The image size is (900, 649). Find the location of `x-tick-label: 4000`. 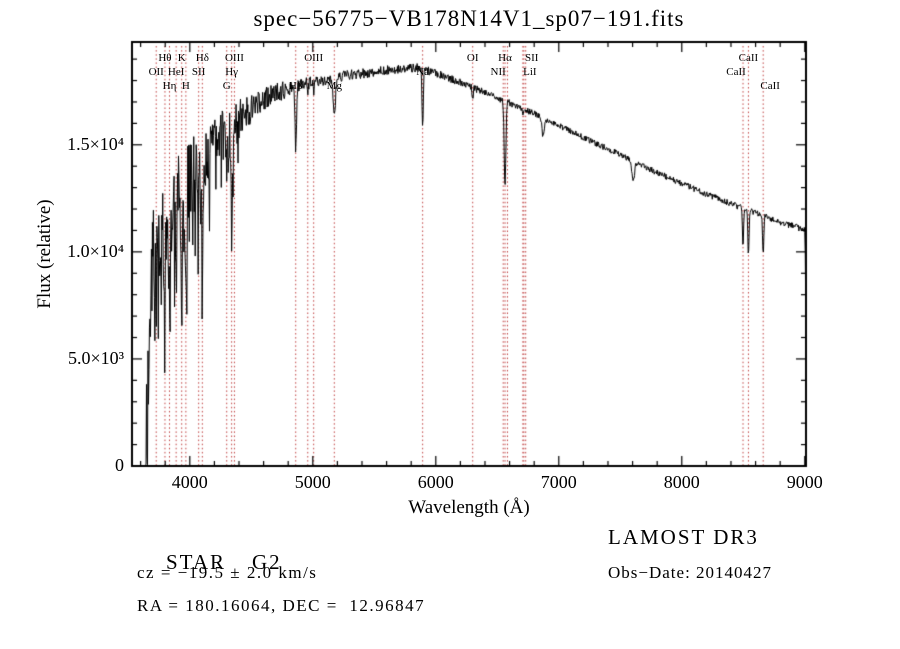

x-tick-label: 4000 is located at coordinates (189, 482).